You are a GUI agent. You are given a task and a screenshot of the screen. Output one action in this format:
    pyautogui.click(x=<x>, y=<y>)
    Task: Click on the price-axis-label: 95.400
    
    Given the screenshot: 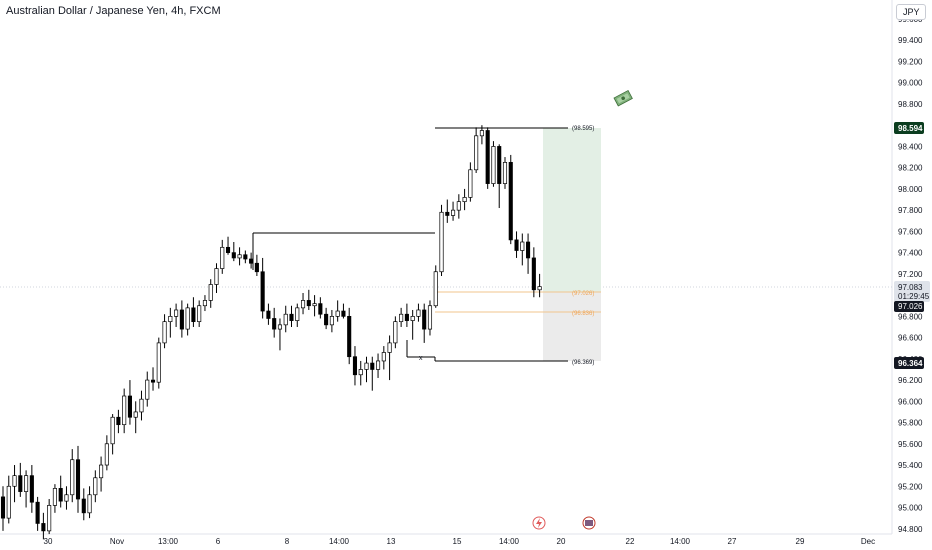 What is the action you would take?
    pyautogui.click(x=910, y=465)
    